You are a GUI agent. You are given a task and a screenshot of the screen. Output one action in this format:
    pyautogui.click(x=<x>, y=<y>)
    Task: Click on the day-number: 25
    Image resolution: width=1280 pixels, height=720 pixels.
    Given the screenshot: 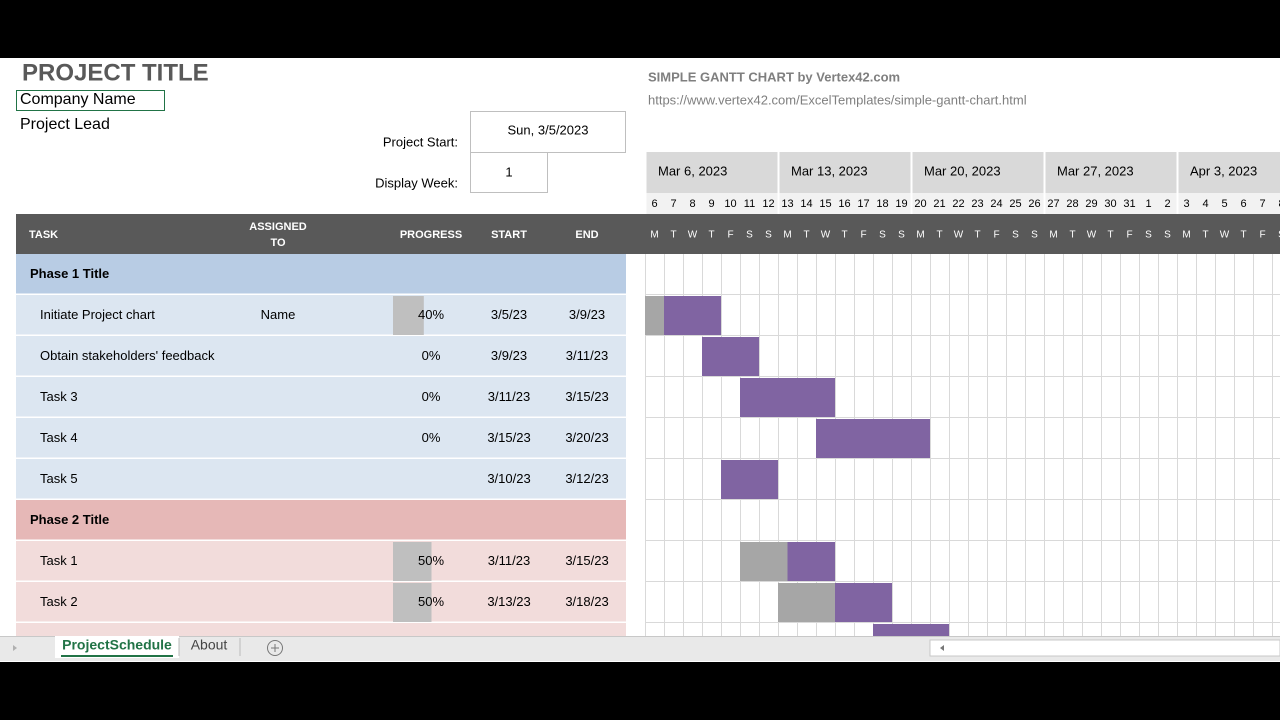 What is the action you would take?
    pyautogui.click(x=1015, y=204)
    